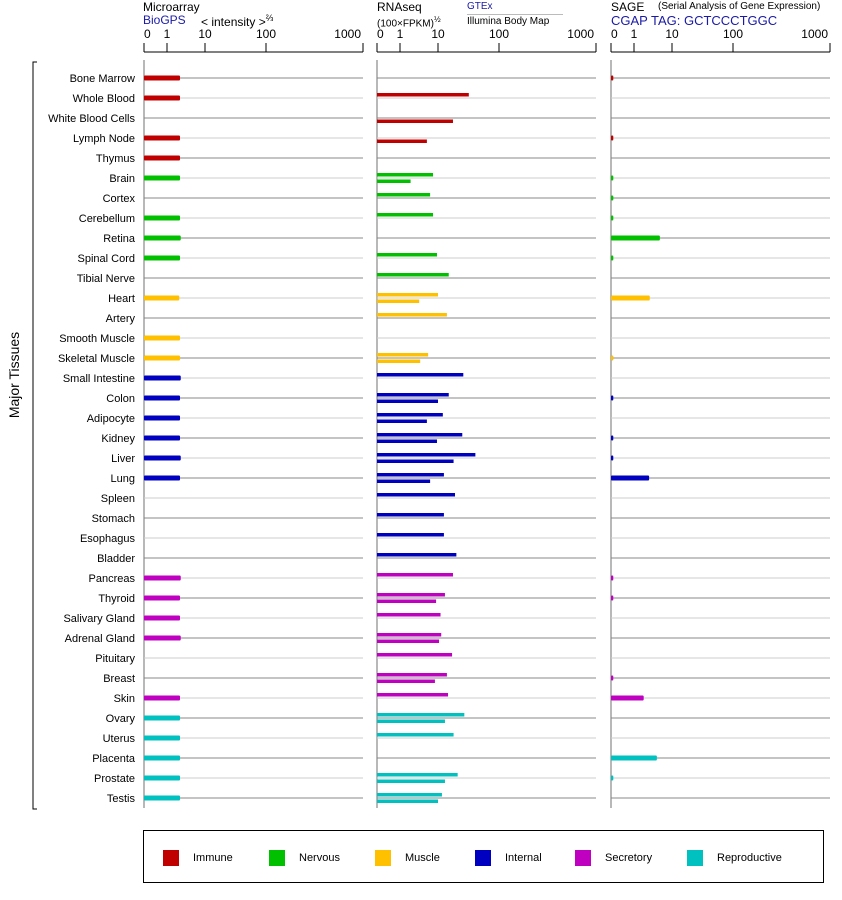 The image size is (842, 900). What do you see at coordinates (118, 439) in the screenshot?
I see `tissue-label: Kidney` at bounding box center [118, 439].